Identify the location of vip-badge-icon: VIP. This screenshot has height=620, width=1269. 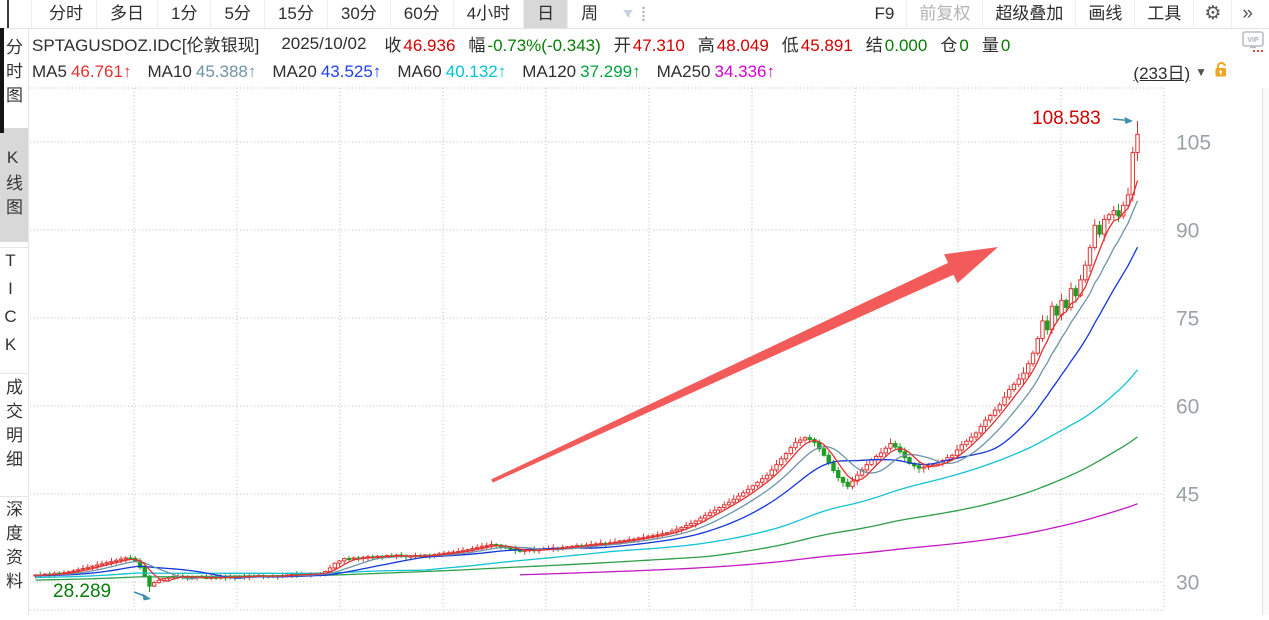
(1254, 42).